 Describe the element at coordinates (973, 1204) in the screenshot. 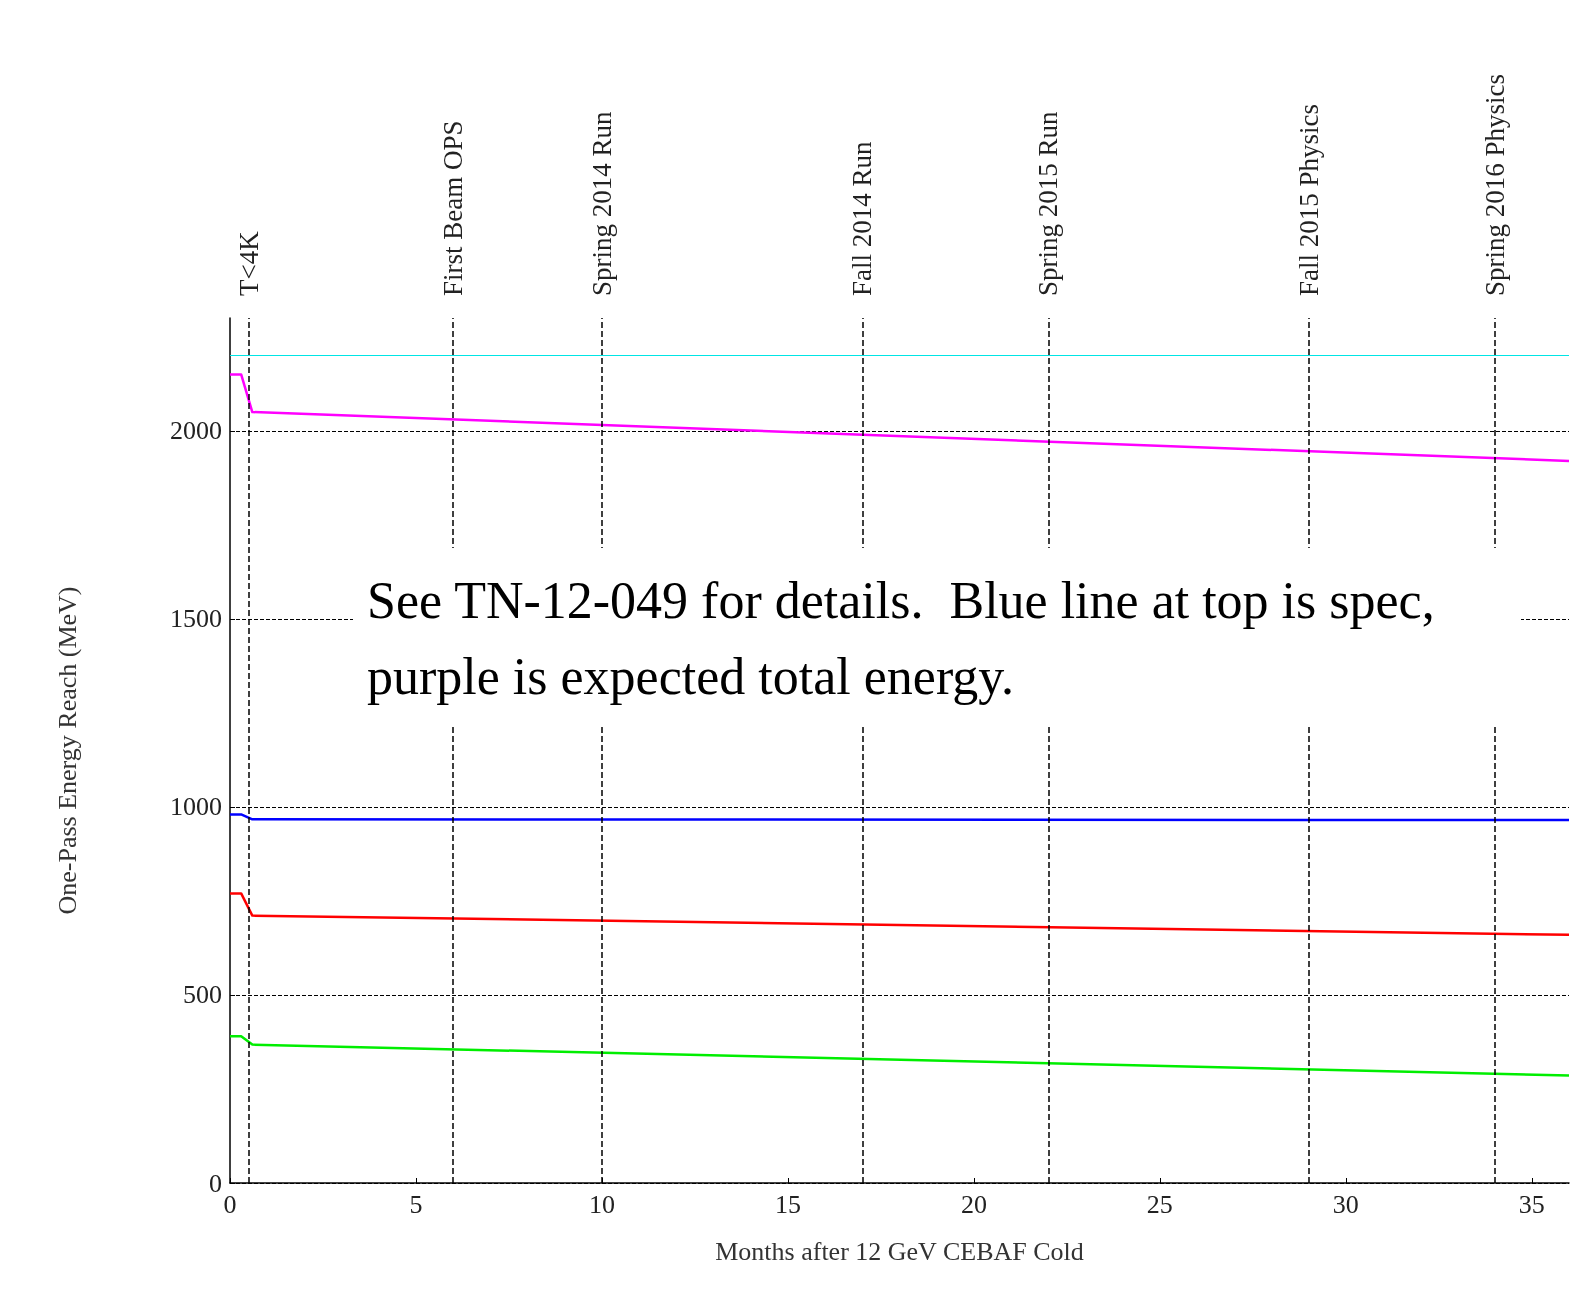

I see `x-tick-label: 20` at that location.